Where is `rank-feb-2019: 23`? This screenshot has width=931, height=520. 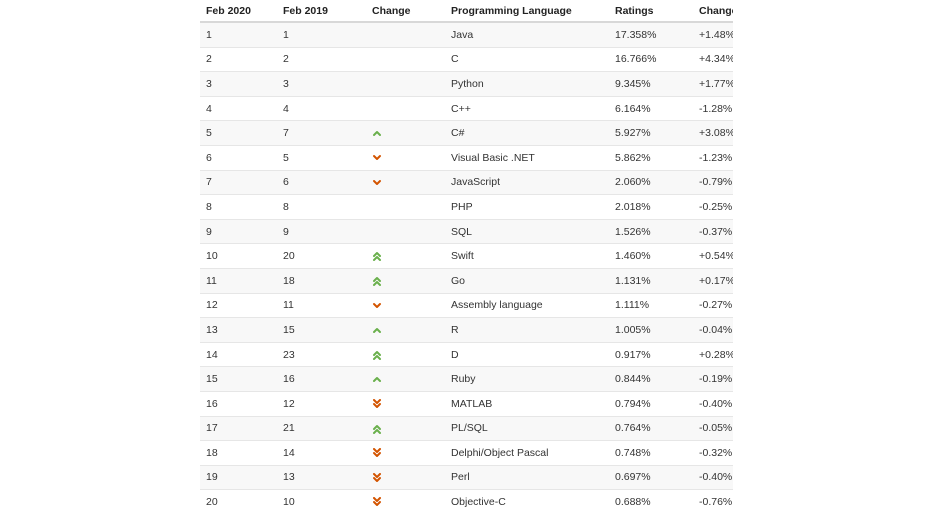
rank-feb-2019: 23 is located at coordinates (321, 354).